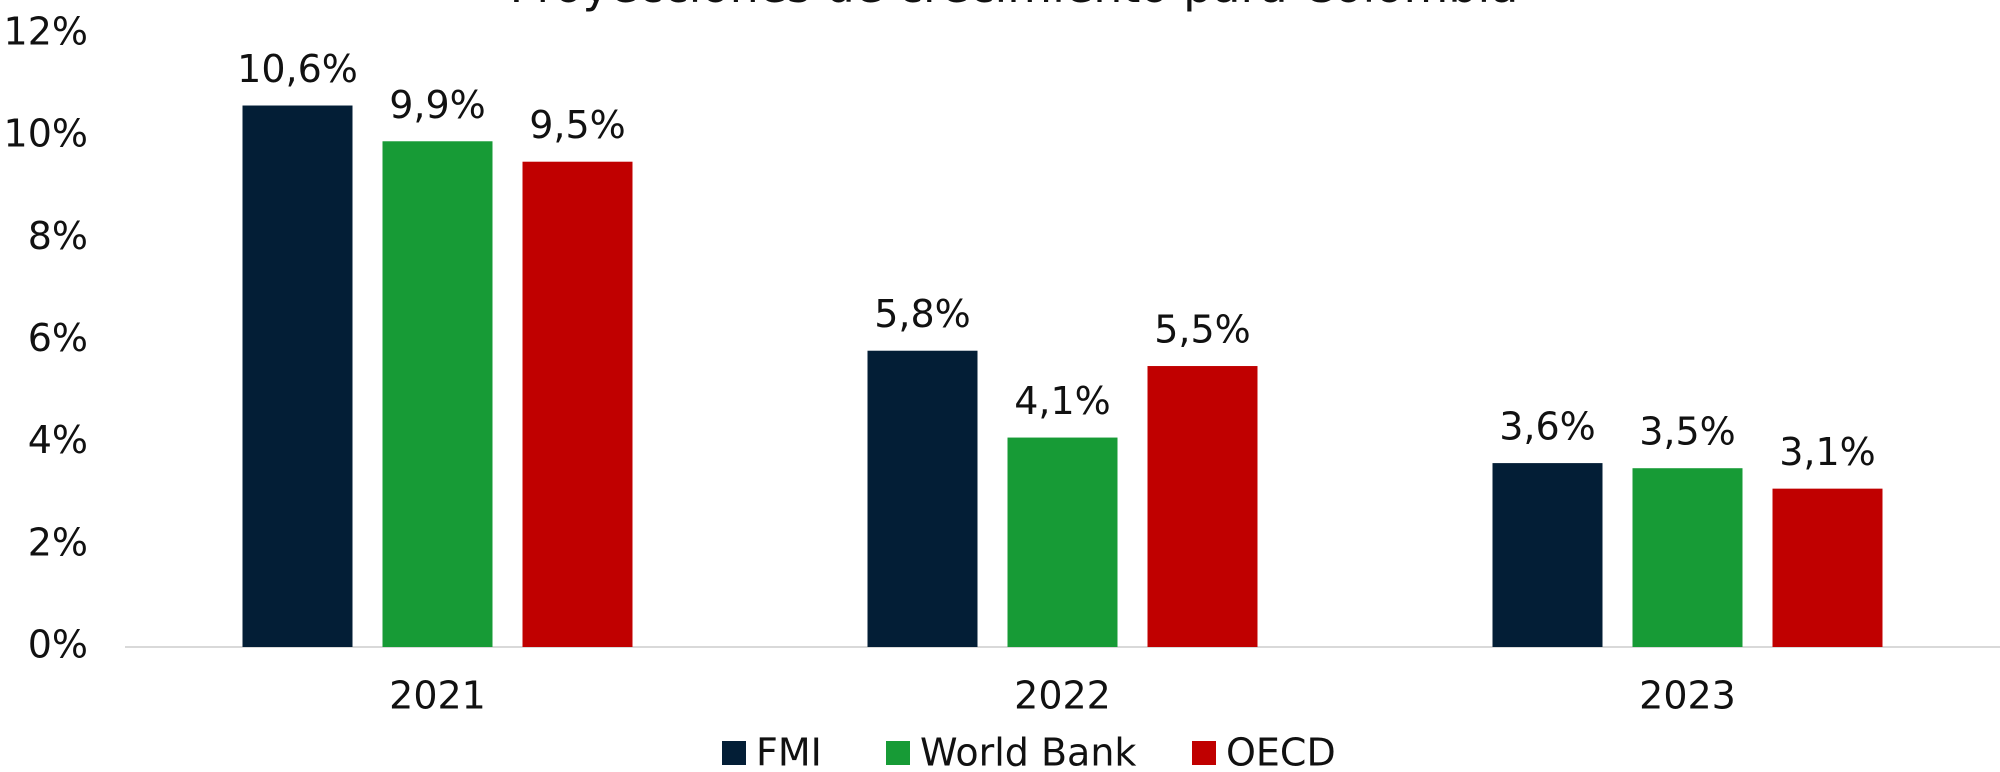 The image size is (2000, 772). What do you see at coordinates (1687, 696) in the screenshot?
I see `x-tick-label: 2023` at bounding box center [1687, 696].